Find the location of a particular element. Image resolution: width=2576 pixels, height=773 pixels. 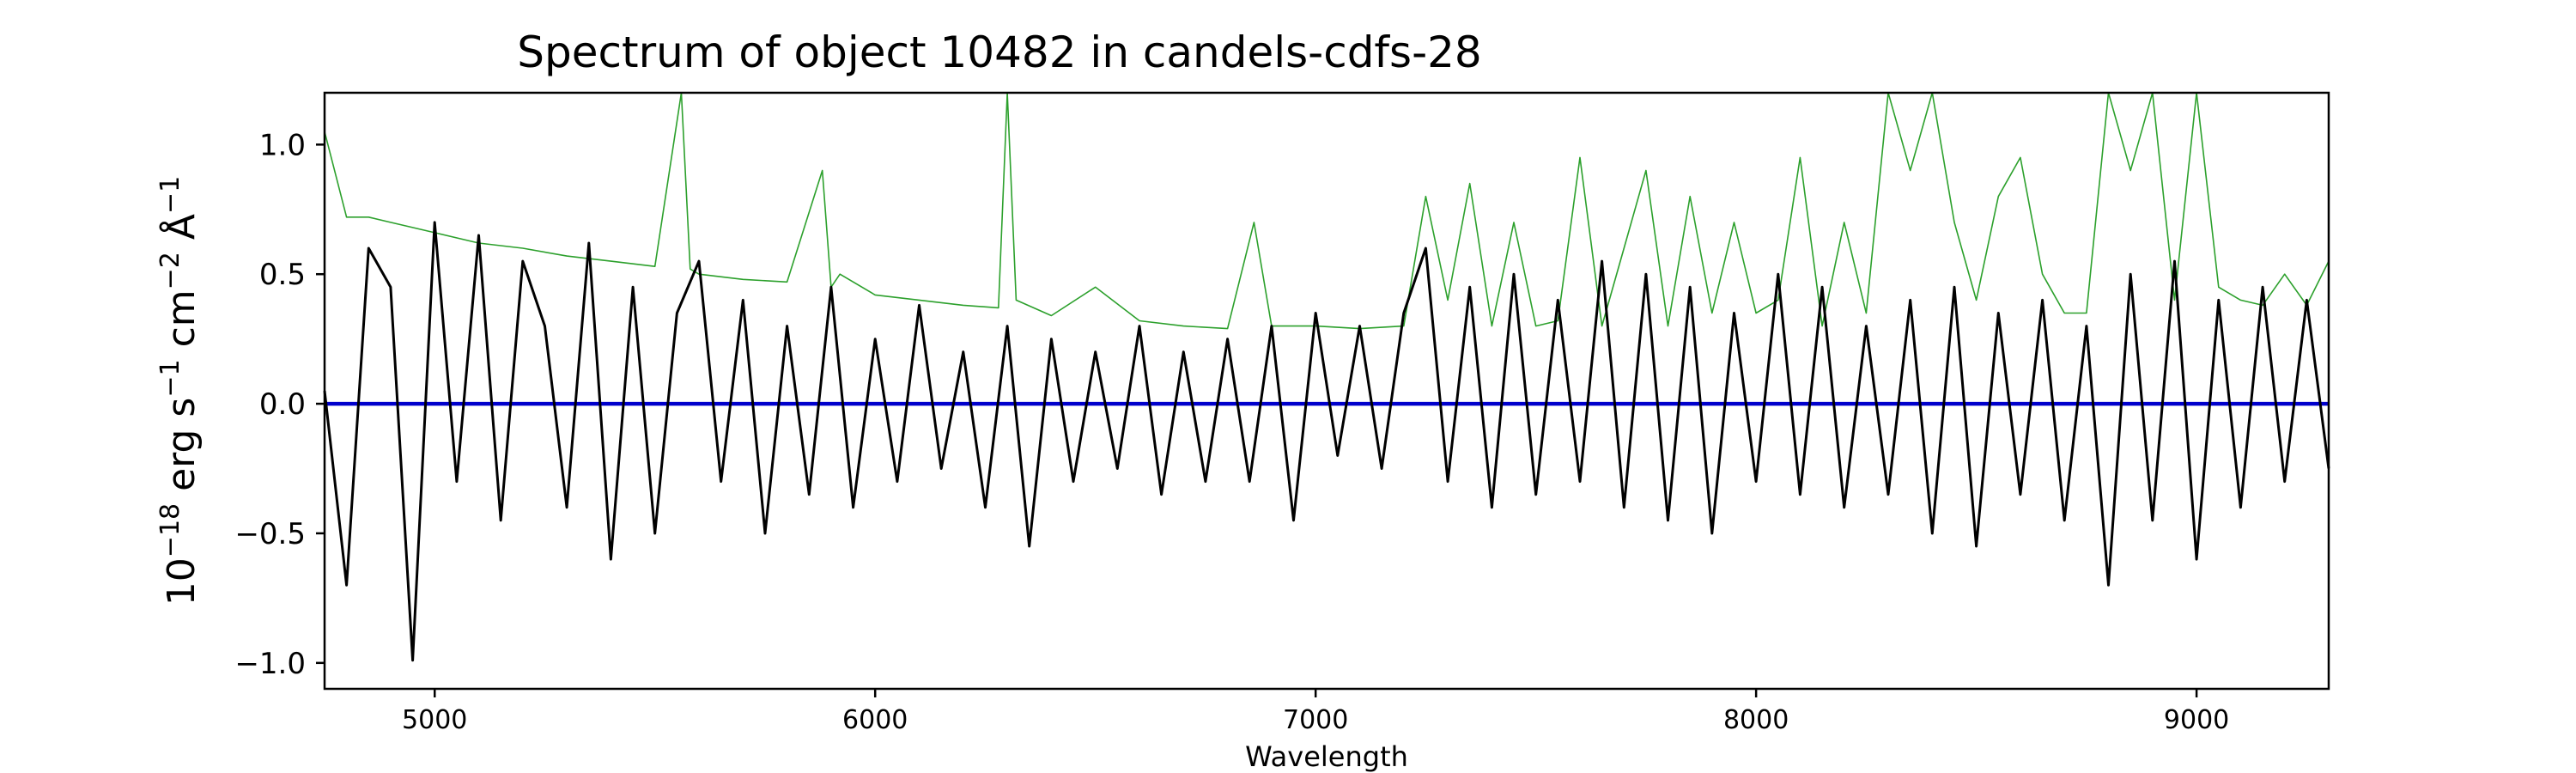

x-tick-label: 7000 is located at coordinates (1316, 720).